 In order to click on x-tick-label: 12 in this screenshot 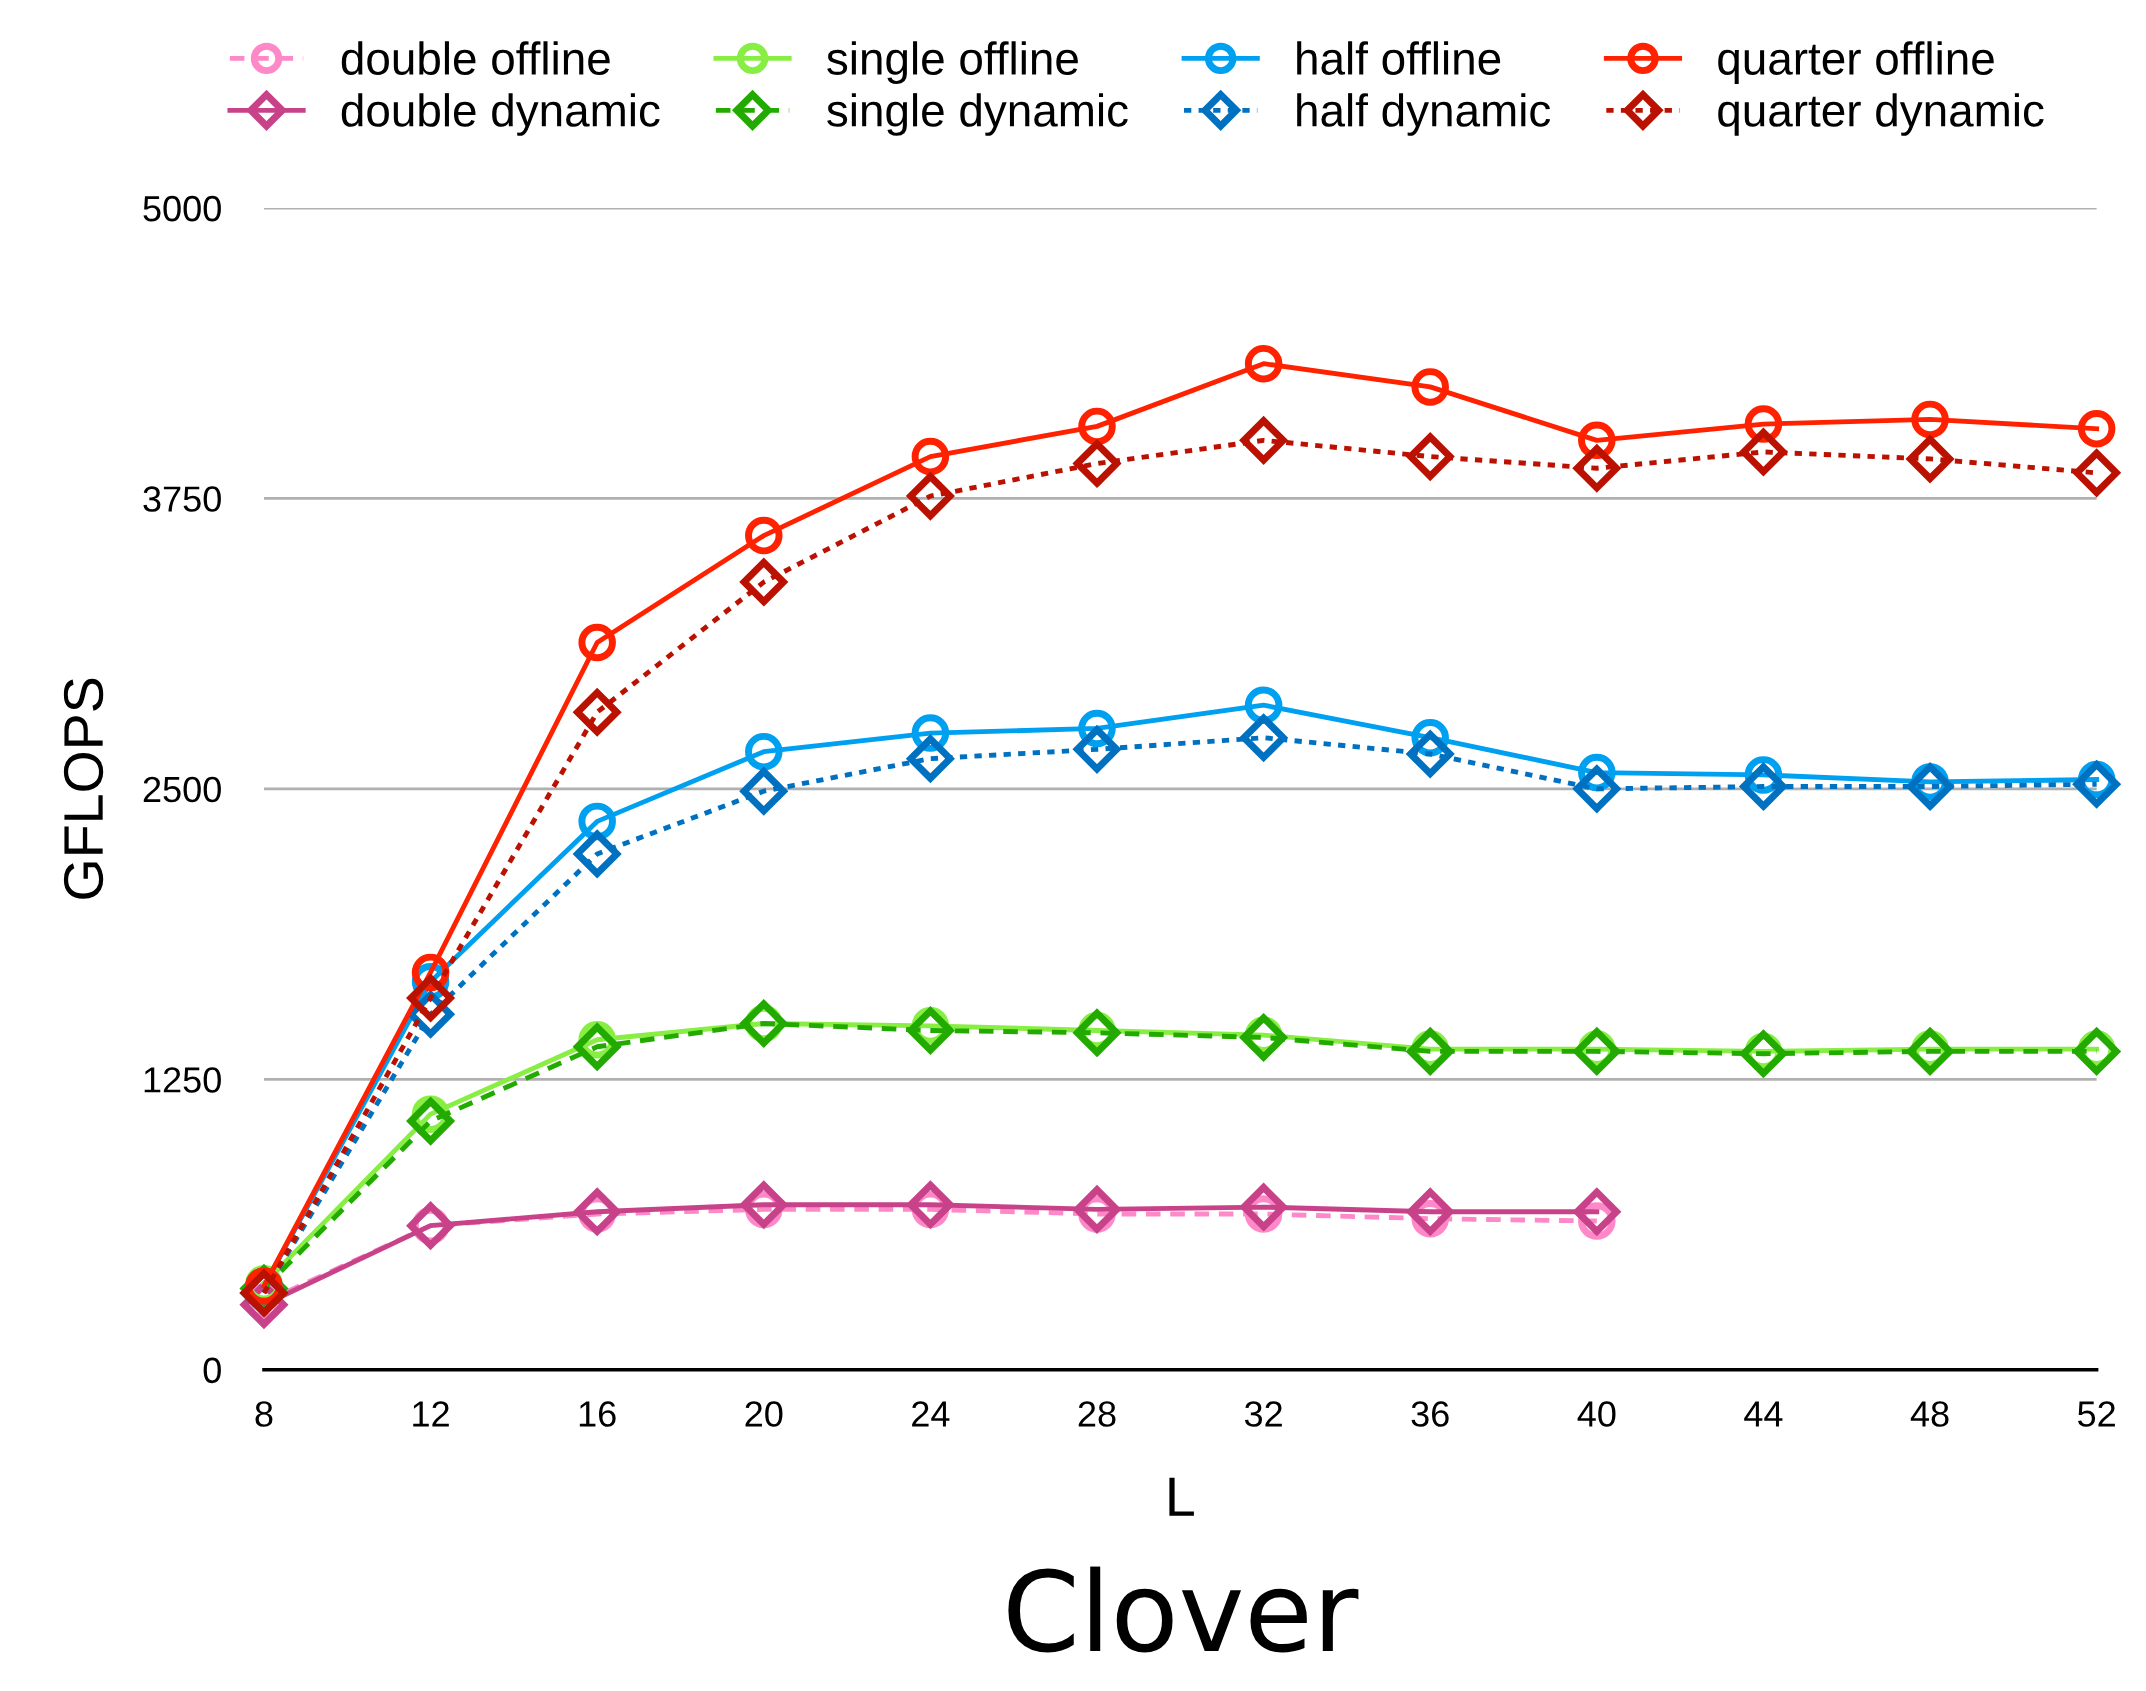, I will do `click(431, 1414)`.